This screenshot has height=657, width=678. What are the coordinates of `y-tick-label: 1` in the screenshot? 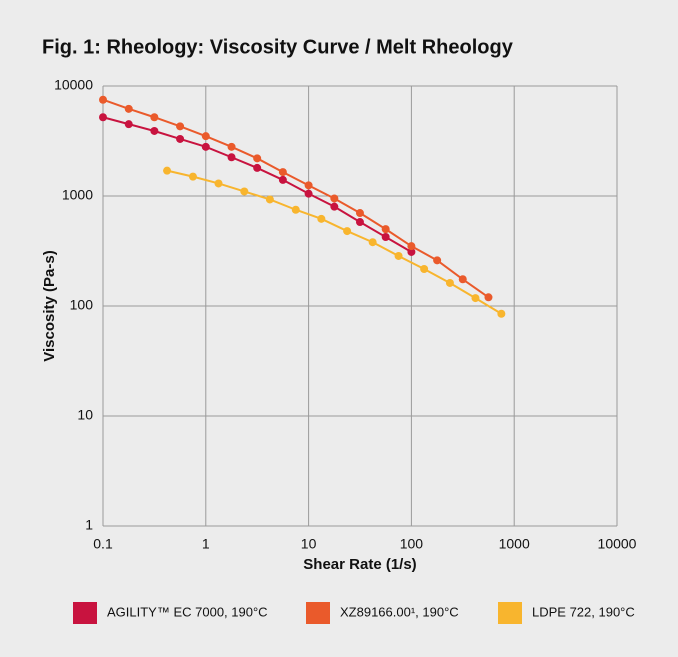 It's located at (89, 525).